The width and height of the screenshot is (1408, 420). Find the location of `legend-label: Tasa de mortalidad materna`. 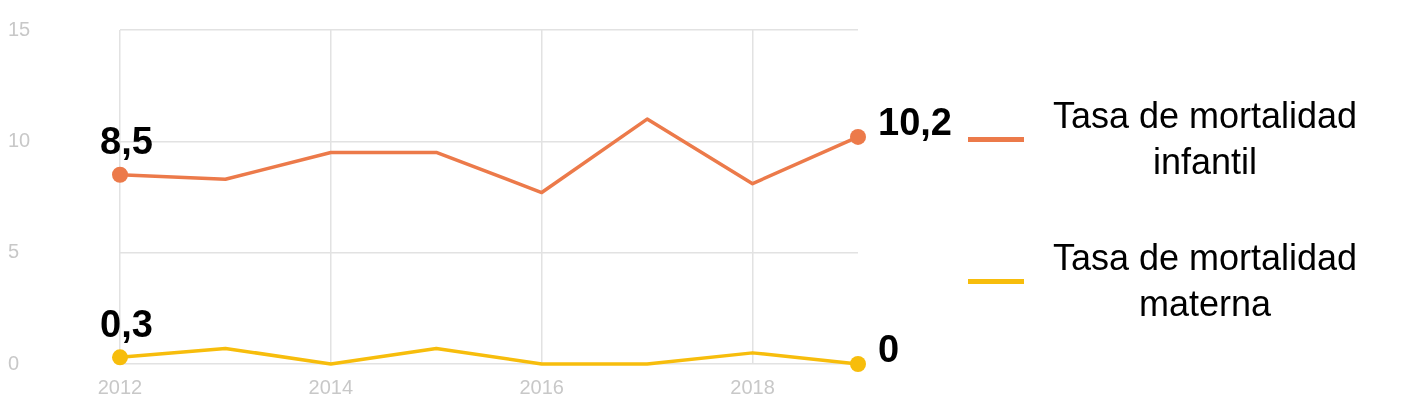

legend-label: Tasa de mortalidad materna is located at coordinates (1205, 281).